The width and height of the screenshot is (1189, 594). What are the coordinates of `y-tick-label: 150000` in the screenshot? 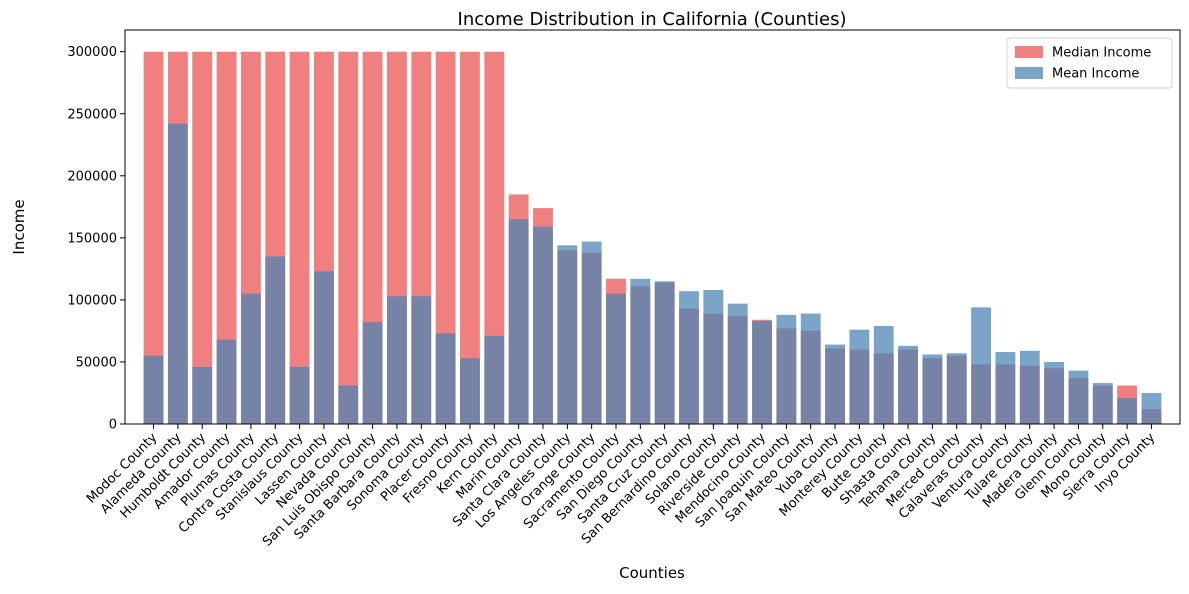 It's located at (92, 238).